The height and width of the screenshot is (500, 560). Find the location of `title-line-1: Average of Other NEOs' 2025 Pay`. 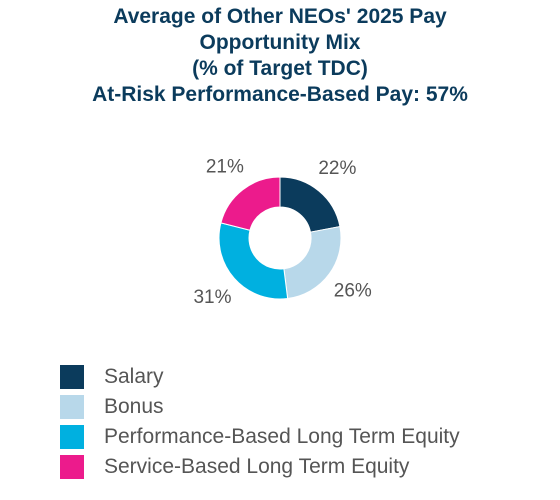

title-line-1: Average of Other NEOs' 2025 Pay is located at coordinates (280, 16).